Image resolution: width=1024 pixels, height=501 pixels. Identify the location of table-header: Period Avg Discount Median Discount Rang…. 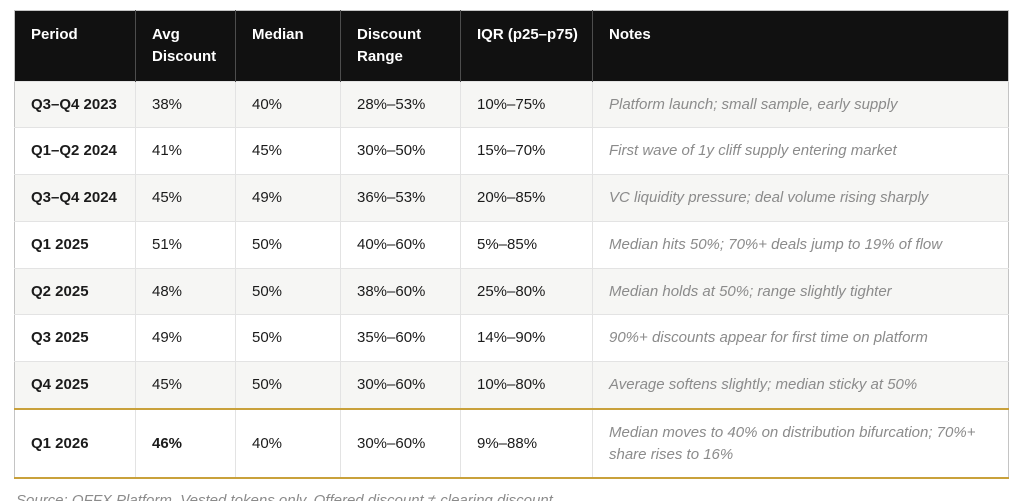
(511, 45).